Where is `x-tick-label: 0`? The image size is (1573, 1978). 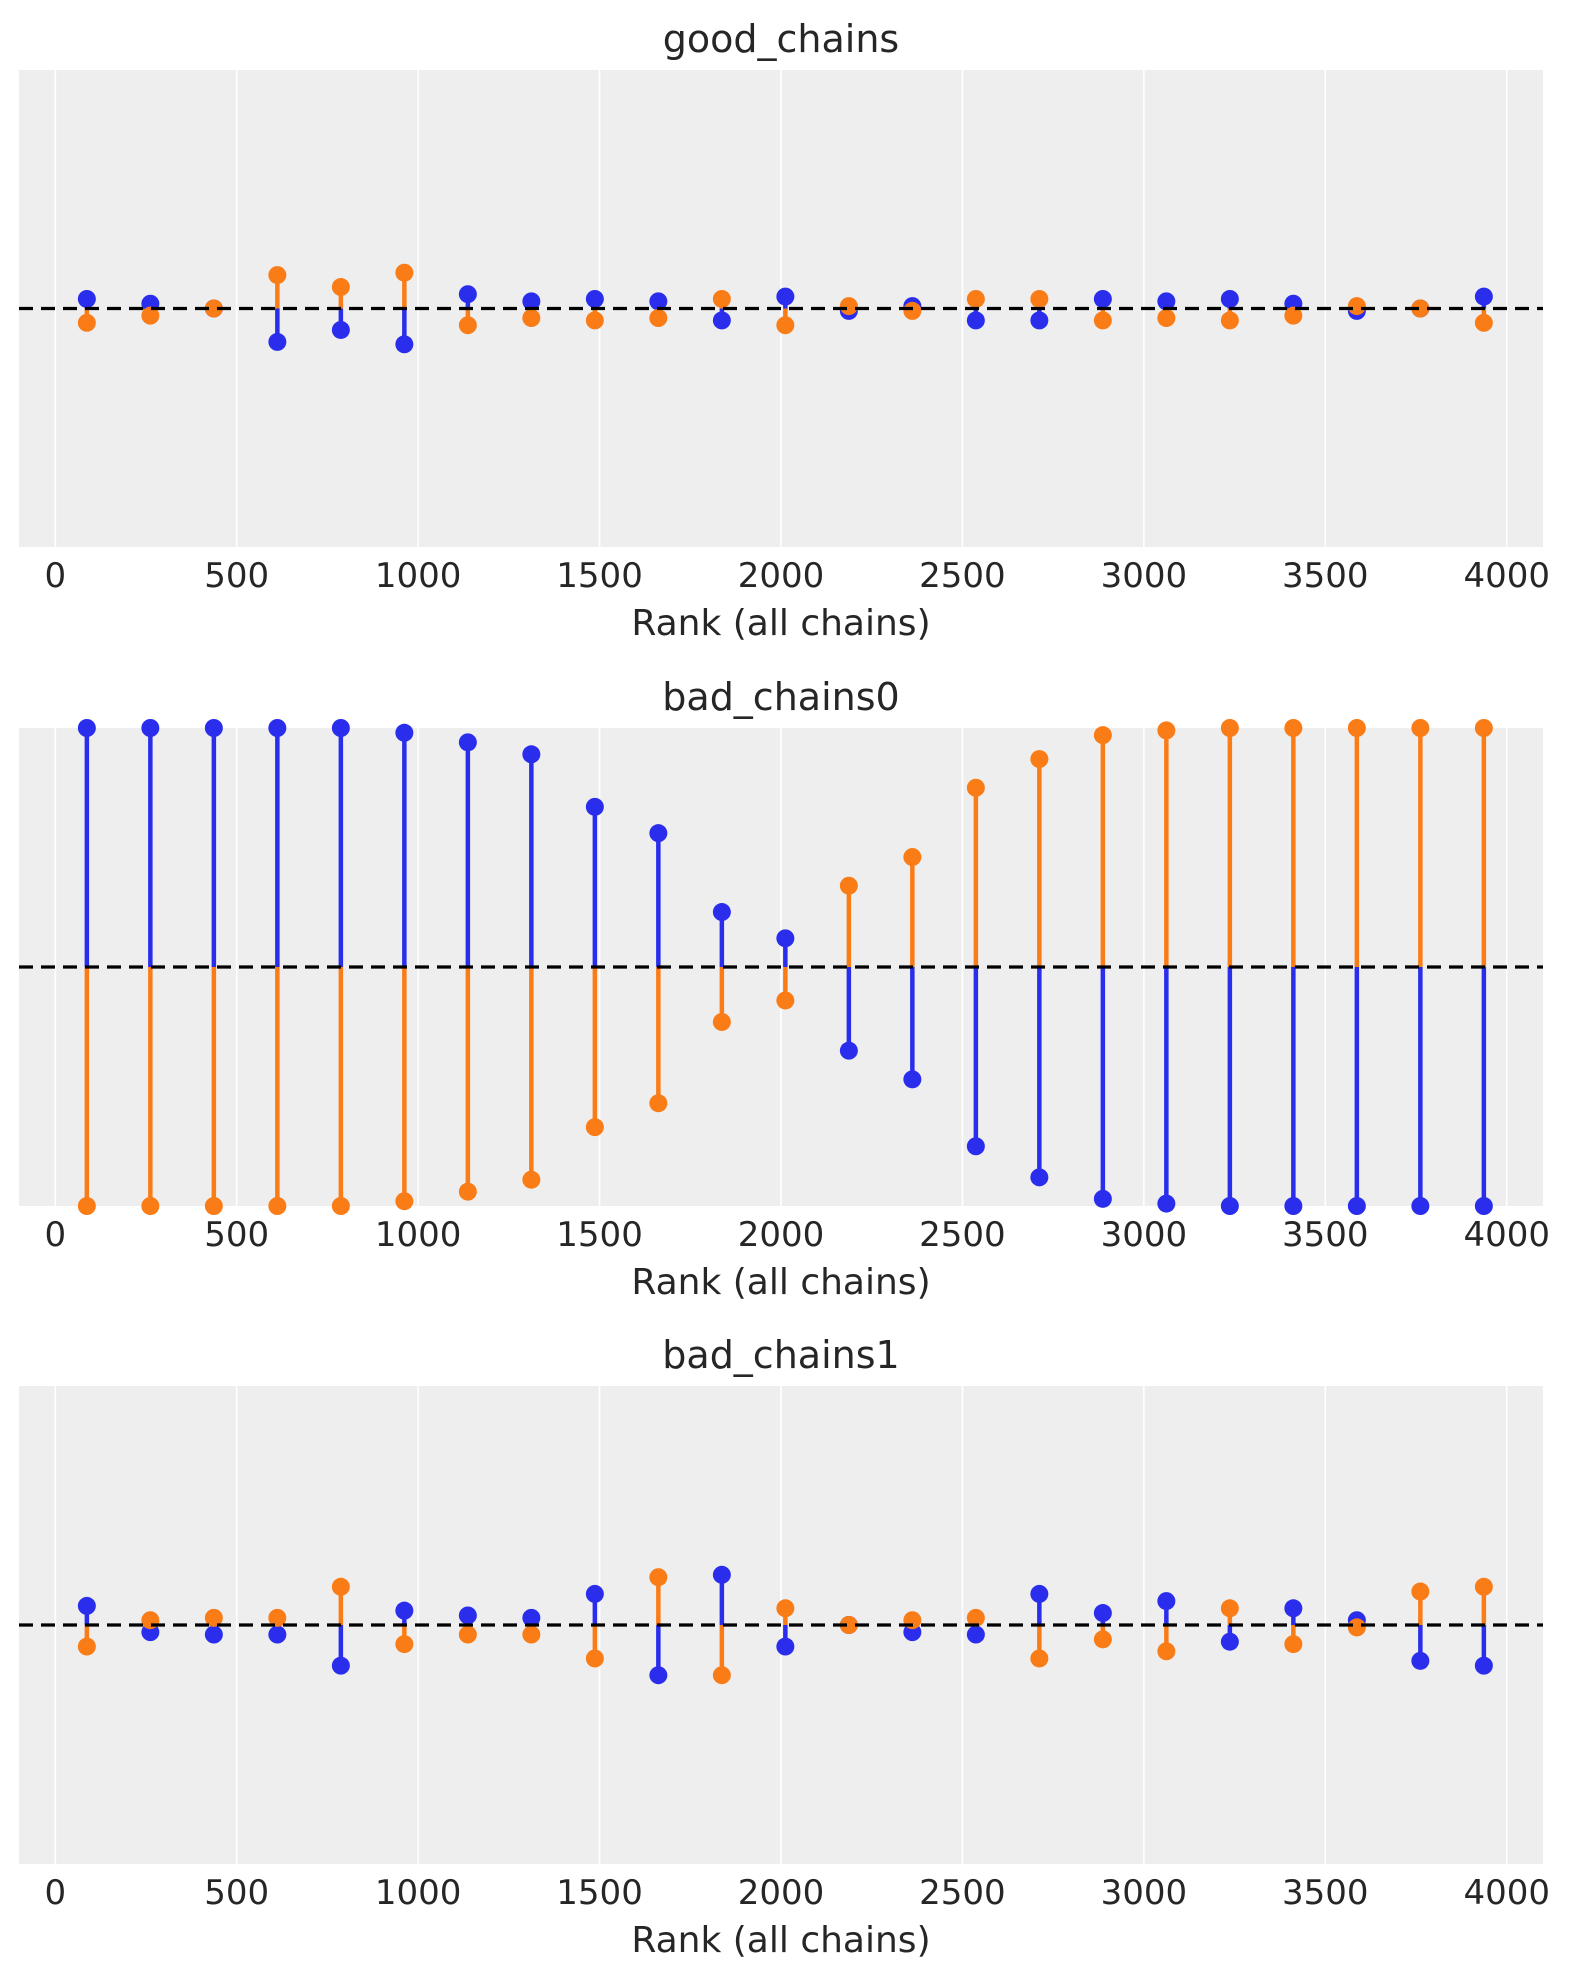
x-tick-label: 0 is located at coordinates (55, 1893).